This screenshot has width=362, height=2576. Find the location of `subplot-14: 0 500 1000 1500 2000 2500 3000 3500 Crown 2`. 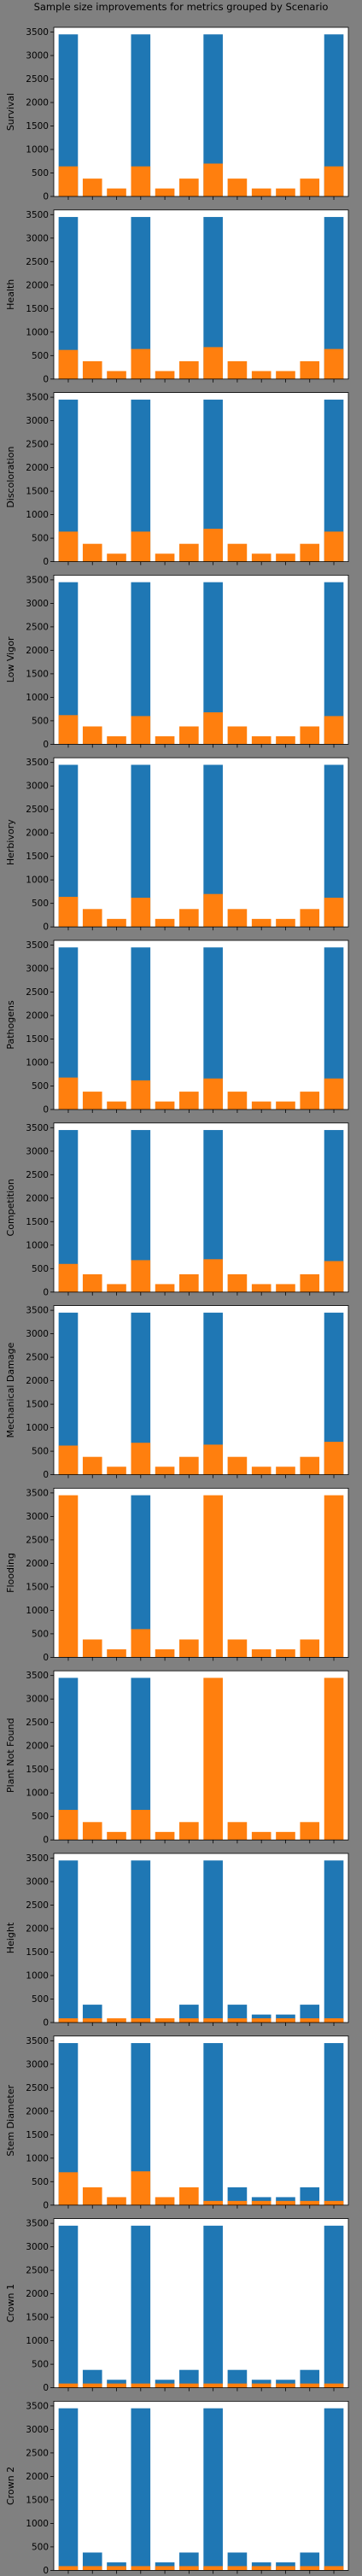

subplot-14: 0 500 1000 1500 2000 2500 3000 3500 Crown 2 is located at coordinates (177, 2488).